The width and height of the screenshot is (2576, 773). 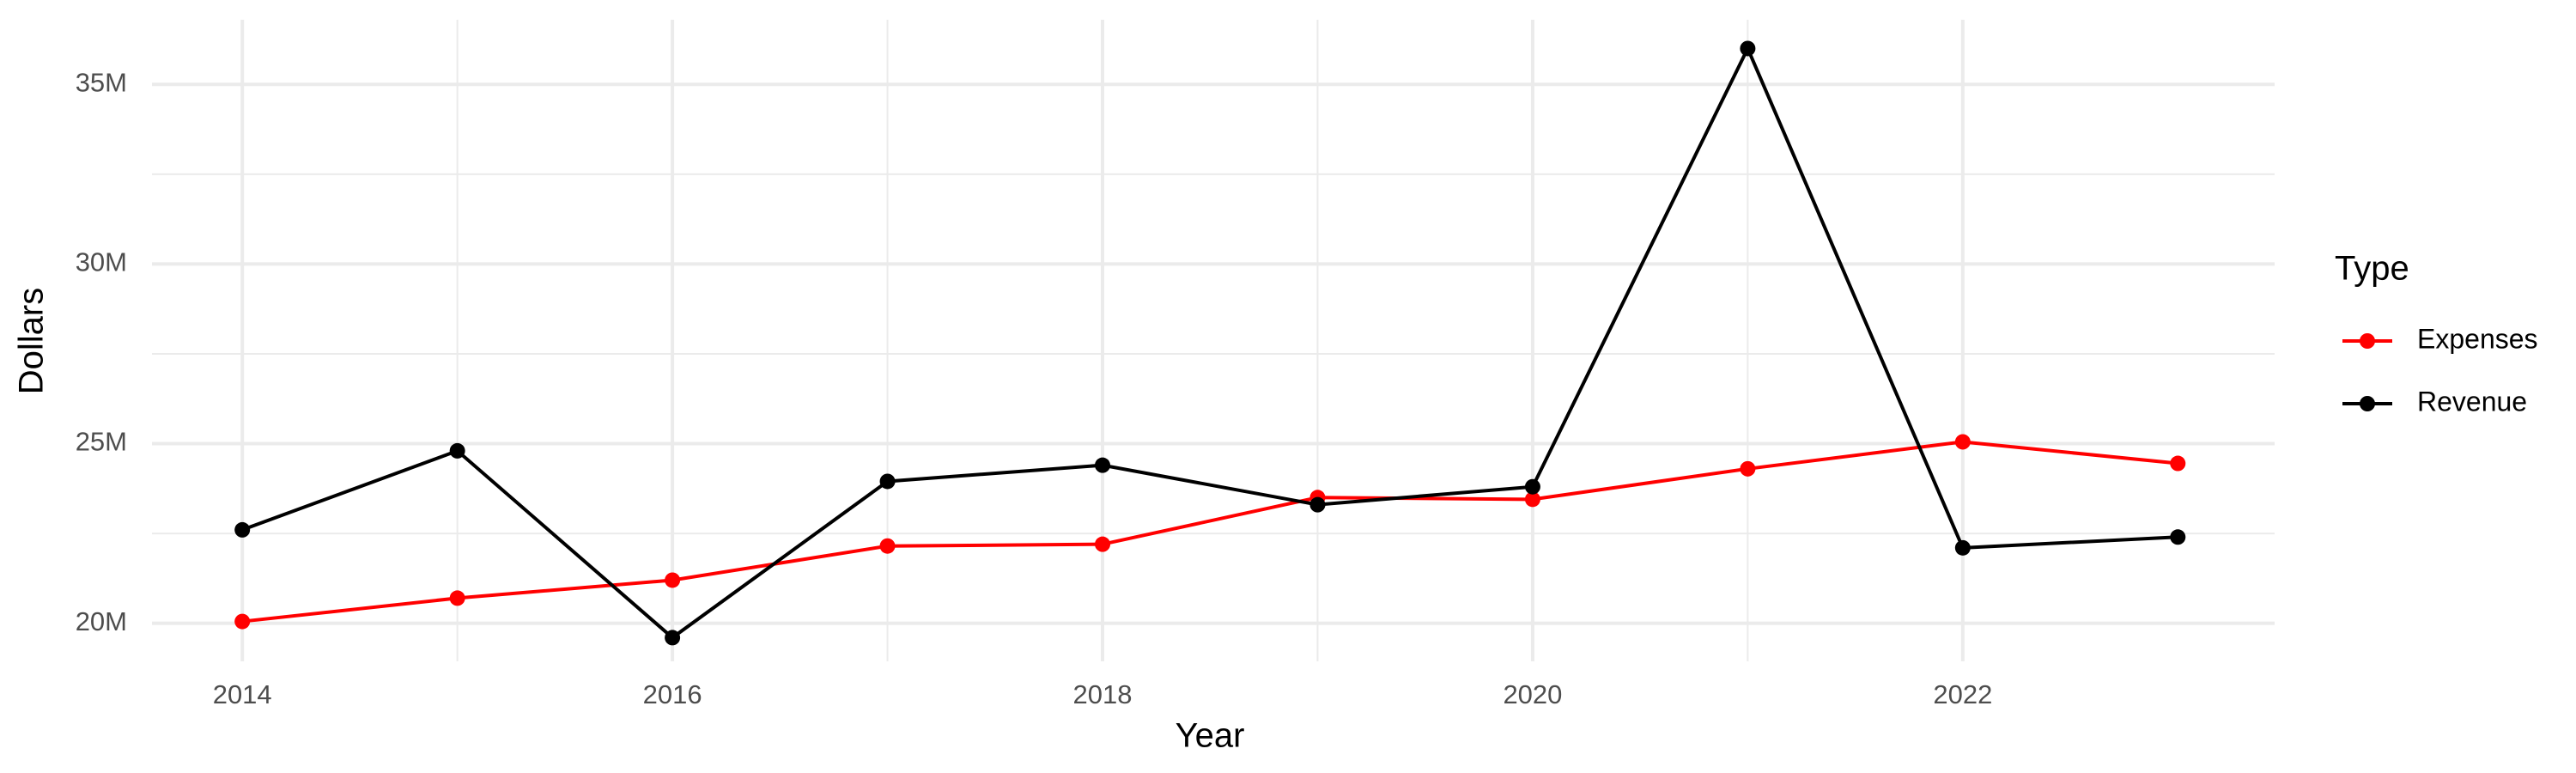 I want to click on legend: Expenses Revenue, so click(x=2440, y=370).